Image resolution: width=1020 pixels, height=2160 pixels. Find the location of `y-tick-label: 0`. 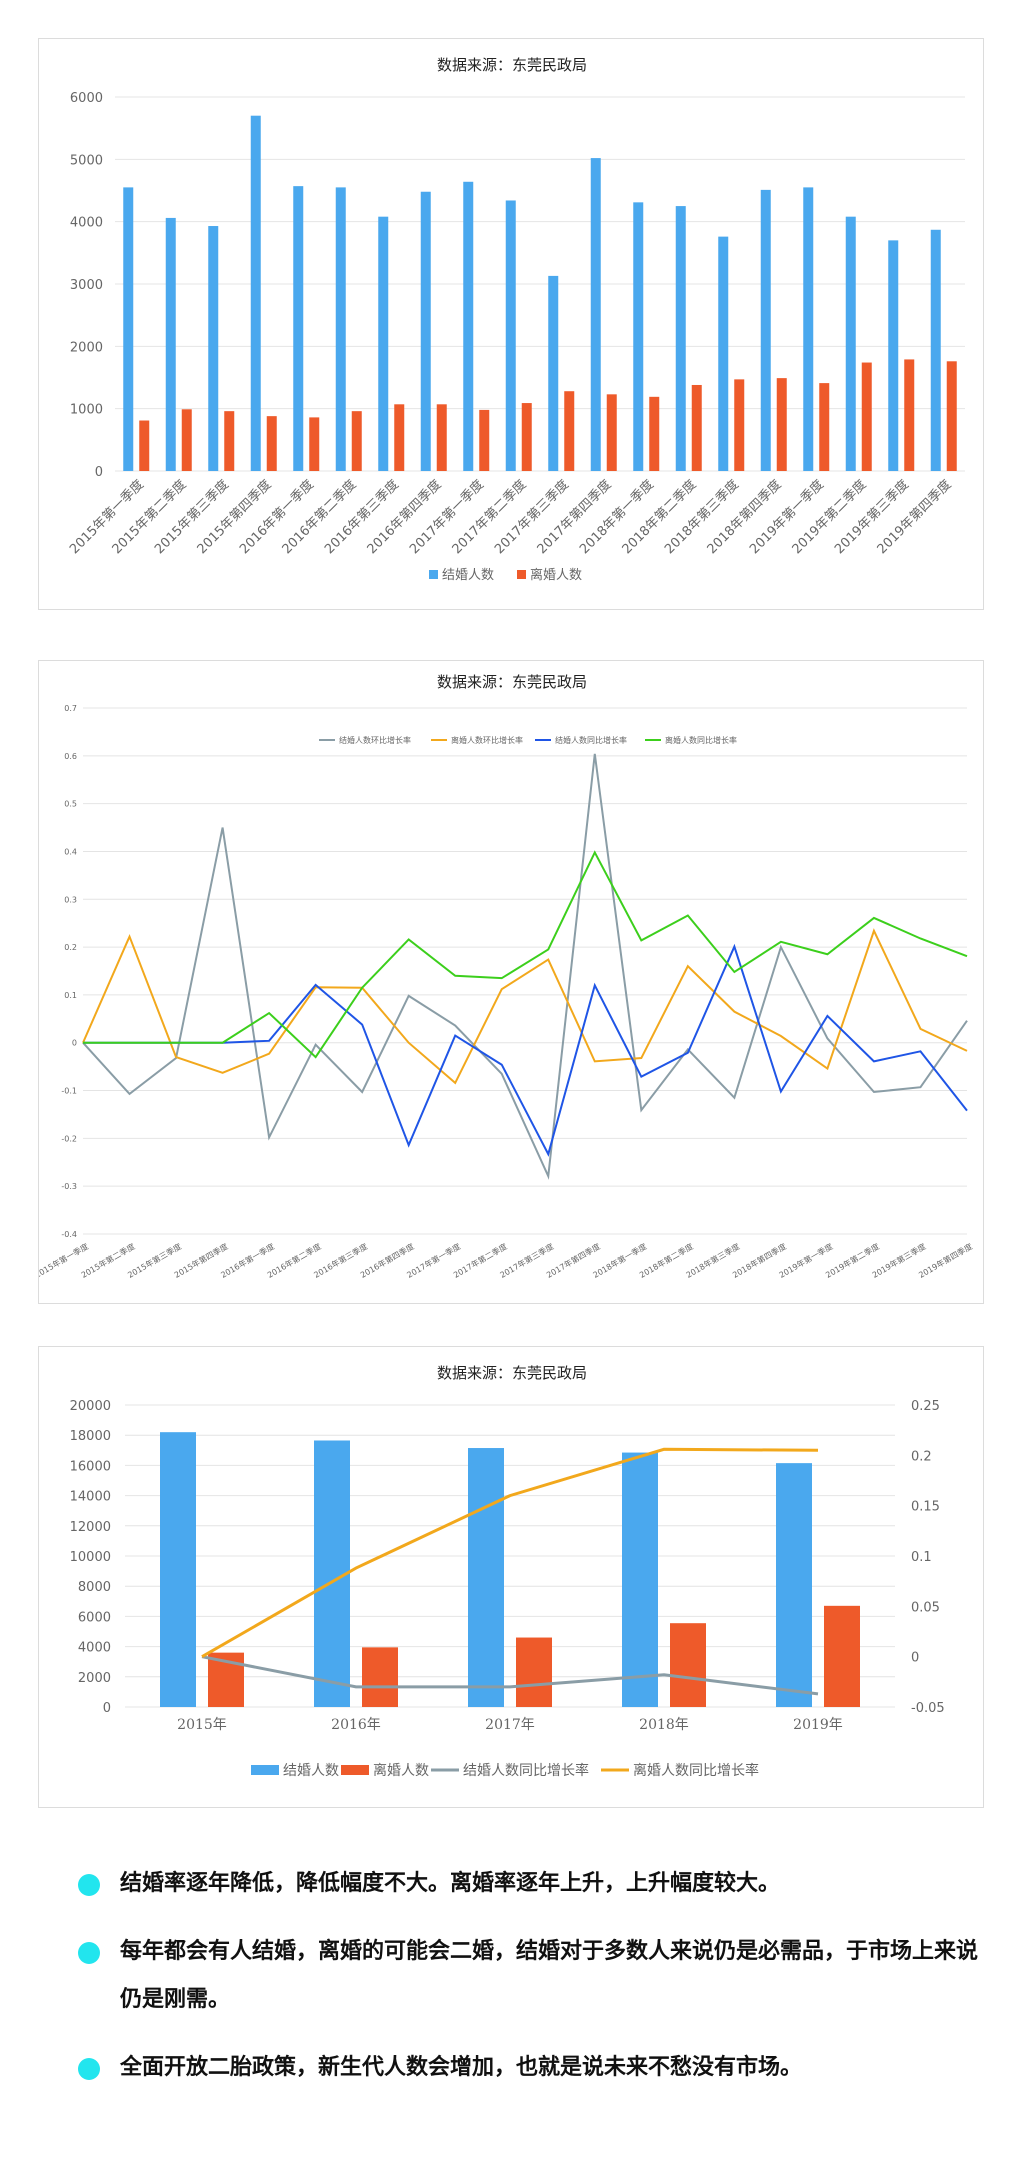

y-tick-label: 0 is located at coordinates (74, 1043).